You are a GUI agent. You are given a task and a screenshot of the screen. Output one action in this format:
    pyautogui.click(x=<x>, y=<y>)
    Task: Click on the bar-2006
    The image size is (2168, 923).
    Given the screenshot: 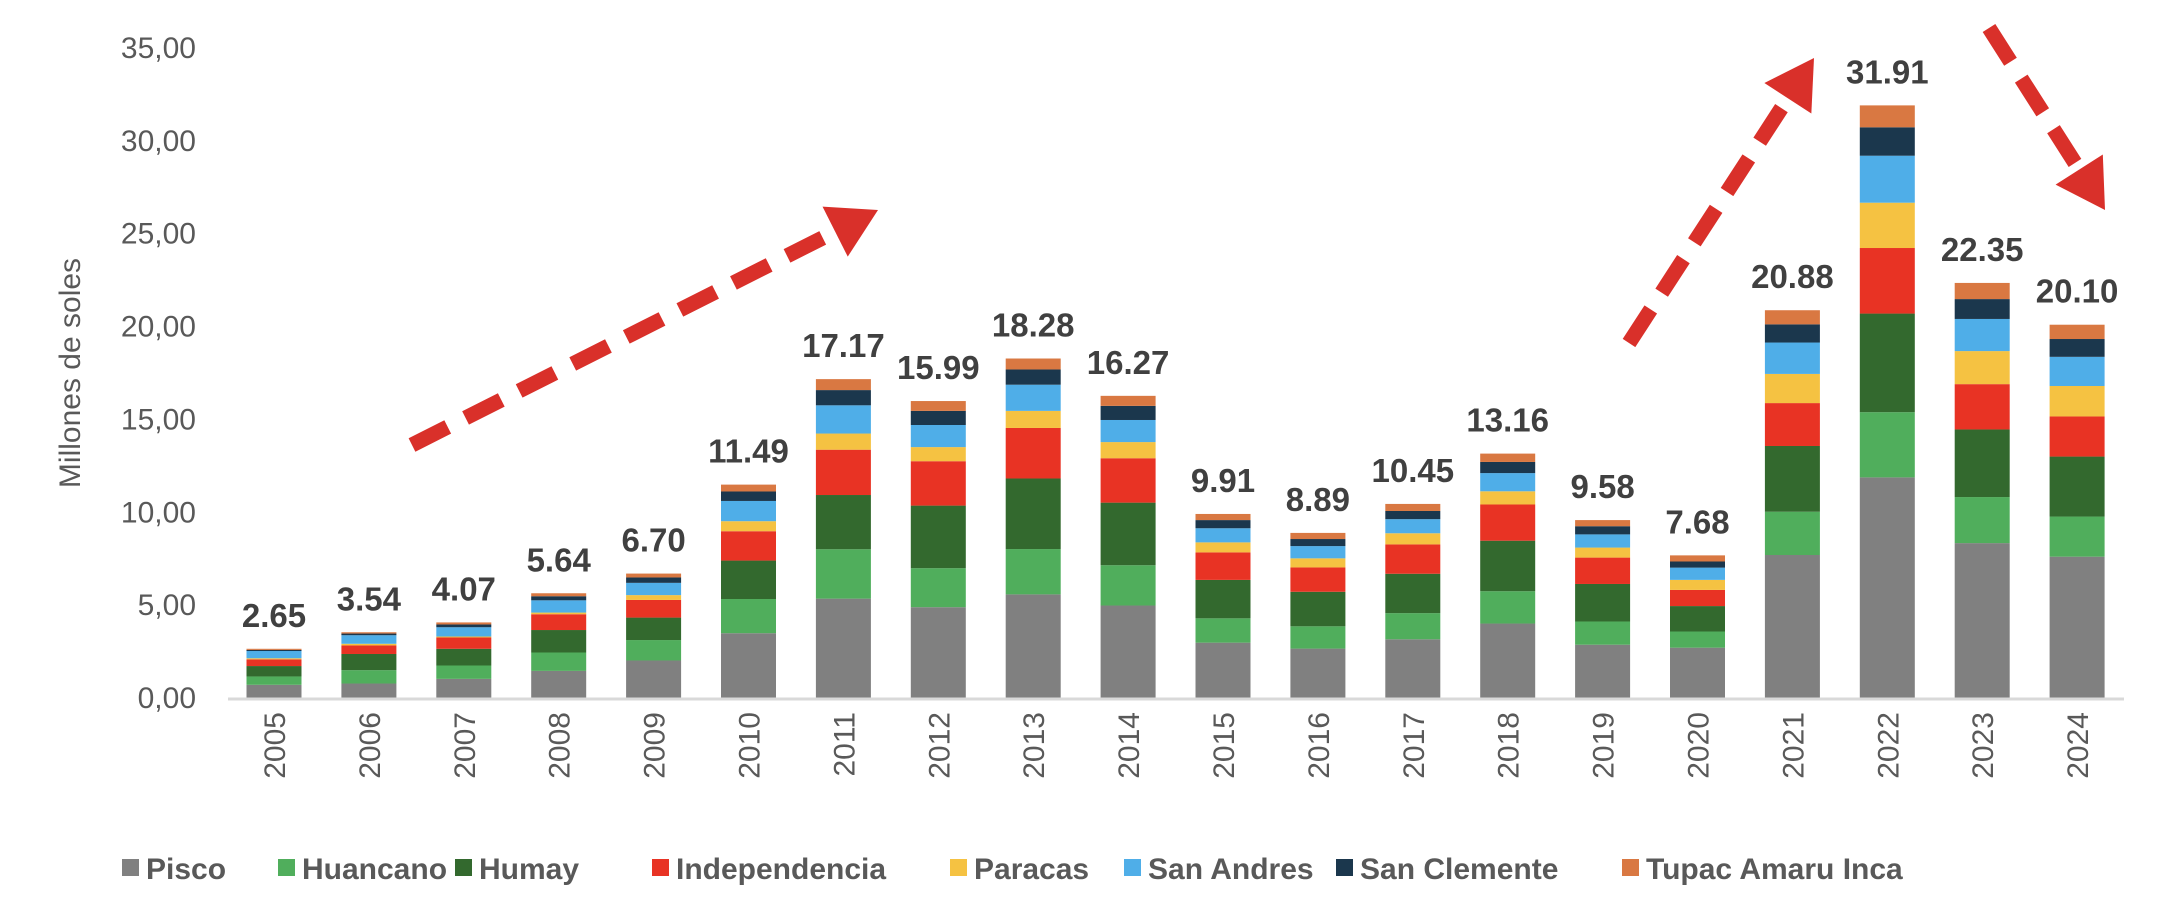 What is the action you would take?
    pyautogui.click(x=369, y=665)
    